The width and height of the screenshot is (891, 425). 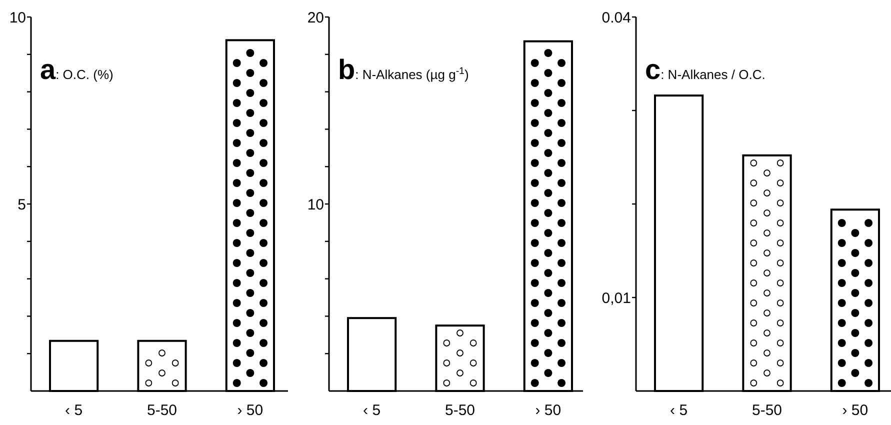 I want to click on y-tick-label: 5, so click(x=22, y=205).